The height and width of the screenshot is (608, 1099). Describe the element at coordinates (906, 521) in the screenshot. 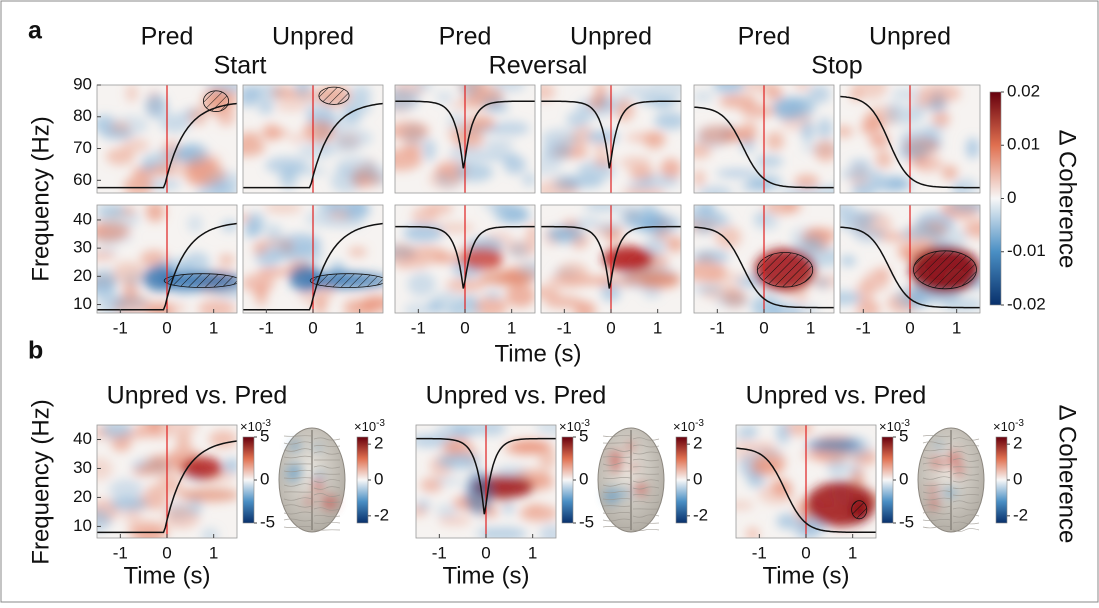

I see `colorbar-tick-label: -5` at that location.